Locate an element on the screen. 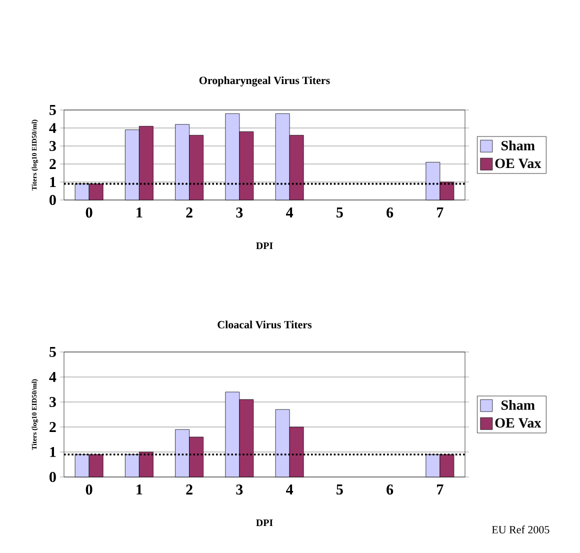  chart-title: Oropharyngeal Virus Titers is located at coordinates (264, 81).